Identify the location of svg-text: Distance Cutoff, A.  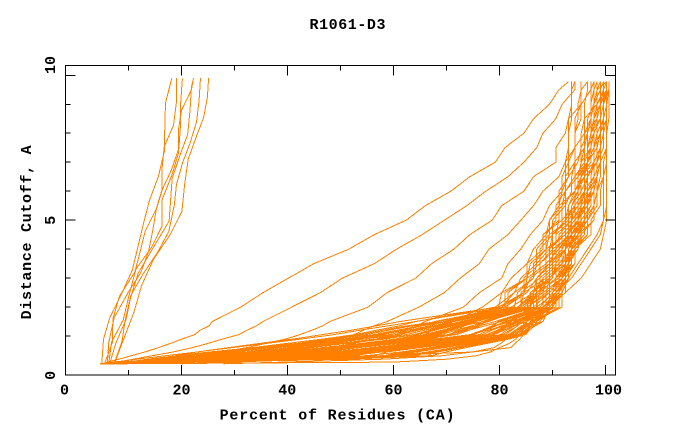
(27, 232).